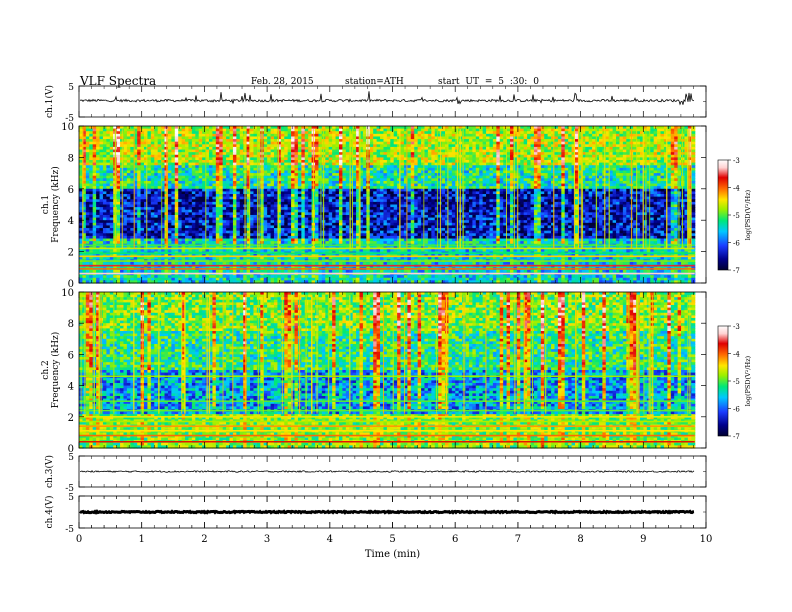 Image resolution: width=792 pixels, height=612 pixels. Describe the element at coordinates (49, 471) in the screenshot. I see `y-axis-label: ch.3(V)` at that location.